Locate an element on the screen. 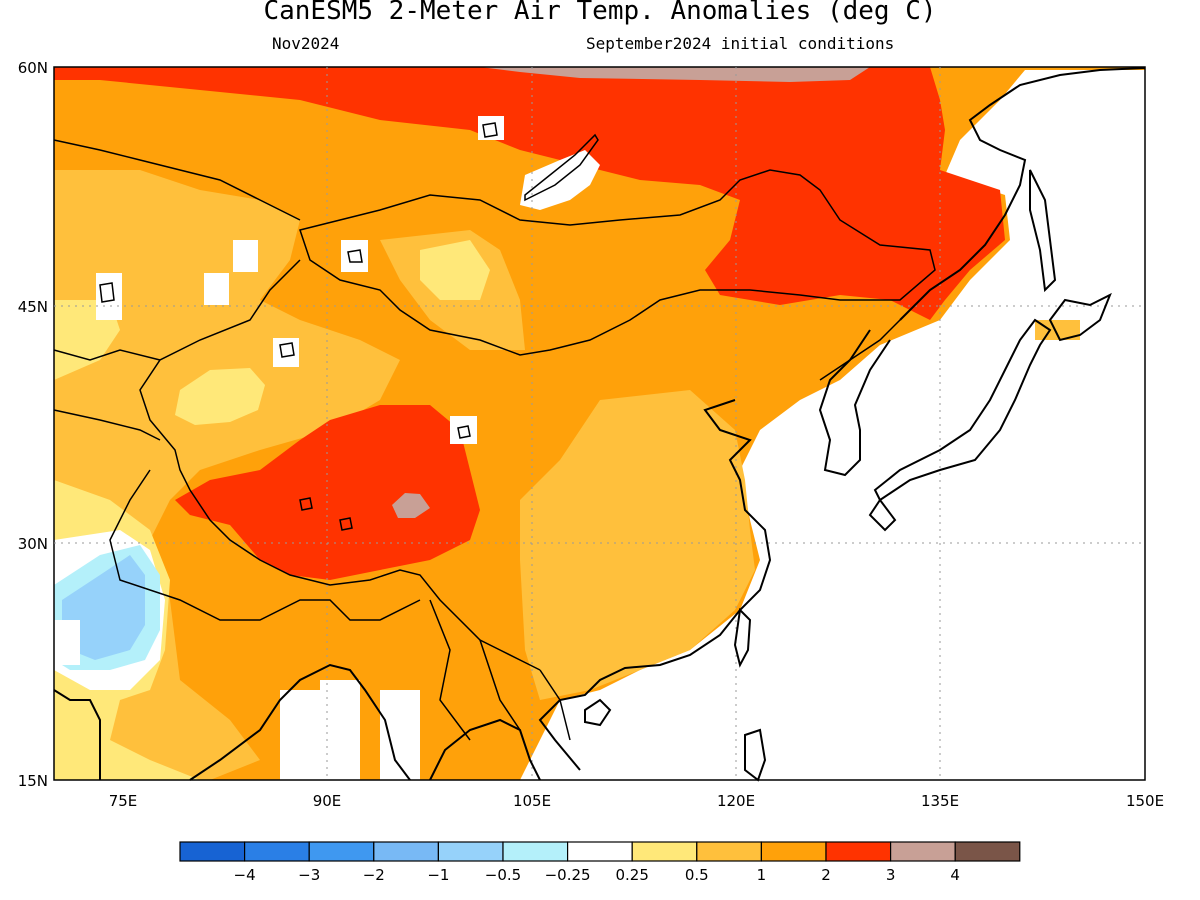 This screenshot has height=900, width=1200. initial-conditions: September2024 initial conditions is located at coordinates (740, 43).